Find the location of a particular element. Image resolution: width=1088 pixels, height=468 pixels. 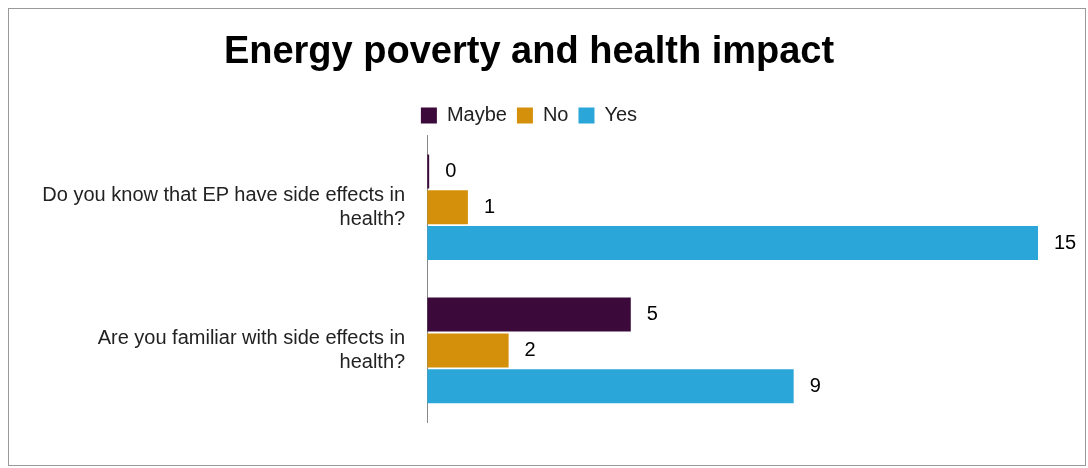

data-label: 2 is located at coordinates (530, 348).